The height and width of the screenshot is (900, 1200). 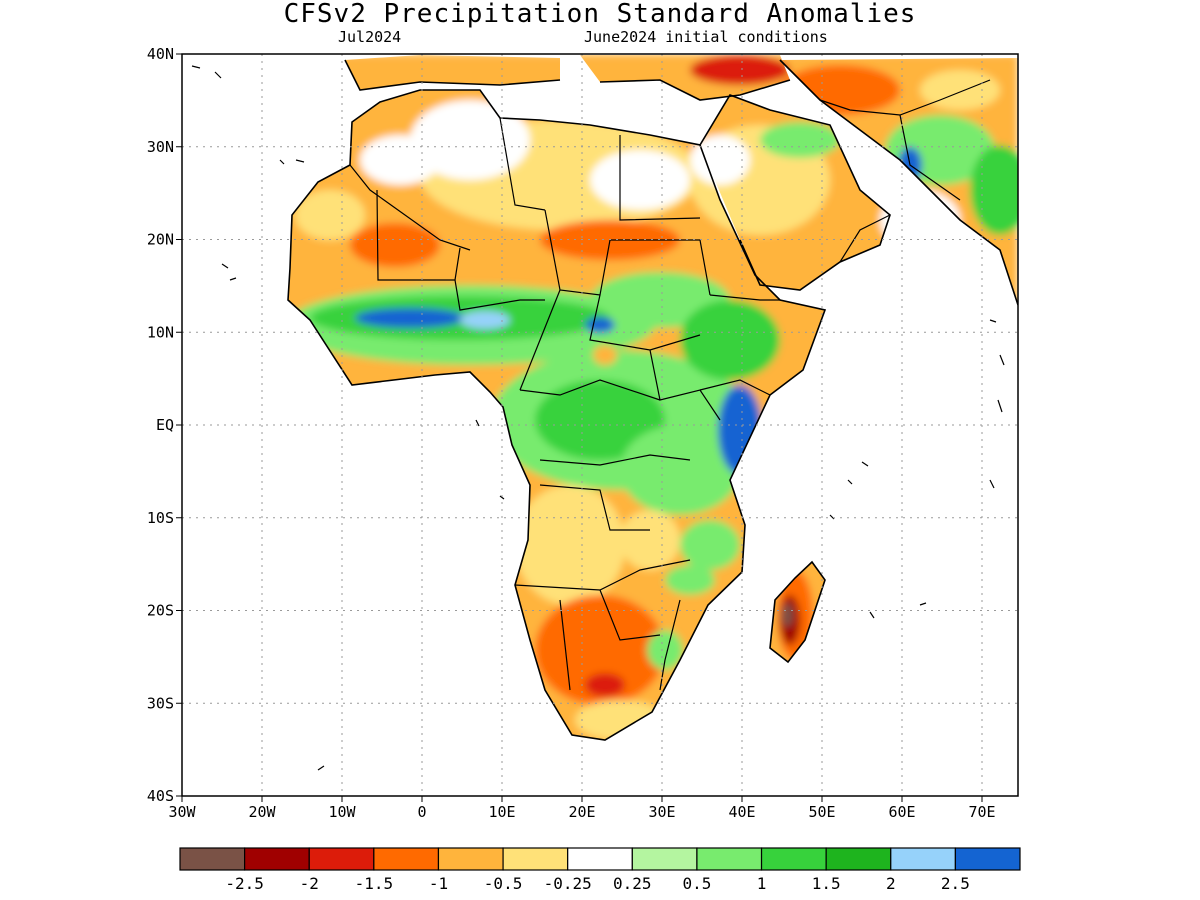 What do you see at coordinates (503, 883) in the screenshot?
I see `colorbar-label: -0.5` at bounding box center [503, 883].